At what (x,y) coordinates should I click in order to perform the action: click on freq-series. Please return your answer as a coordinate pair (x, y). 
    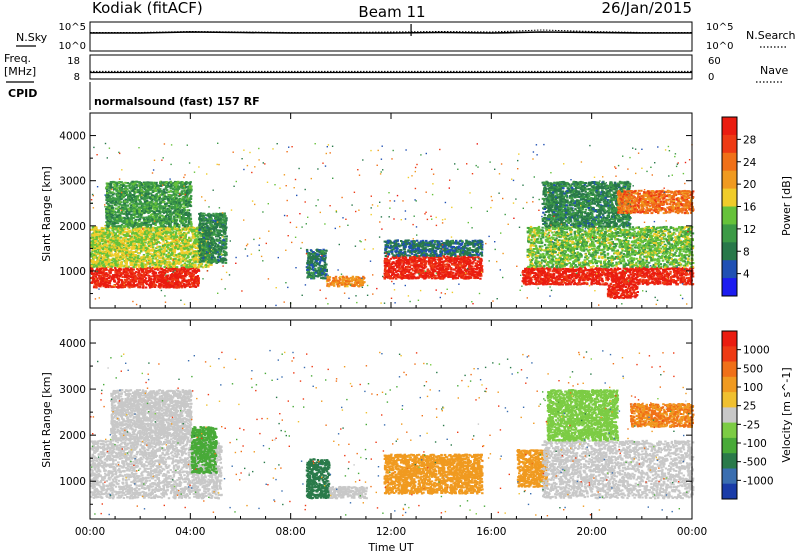
    Looking at the image, I should click on (391, 71).